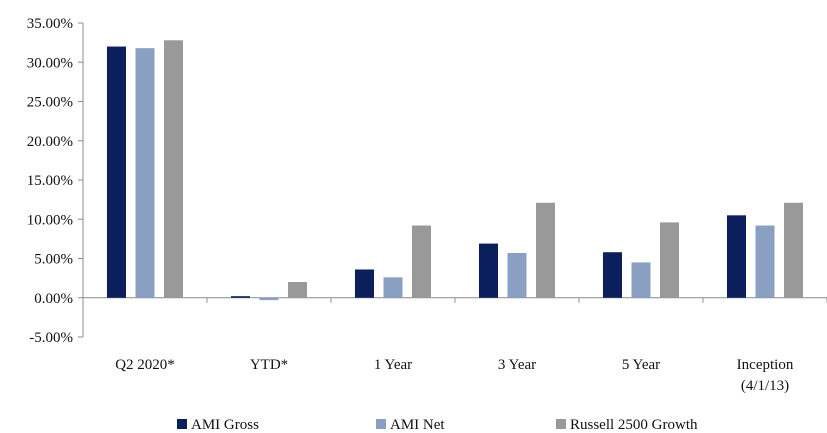 The height and width of the screenshot is (433, 827). I want to click on legend-label: AMI Net, so click(417, 425).